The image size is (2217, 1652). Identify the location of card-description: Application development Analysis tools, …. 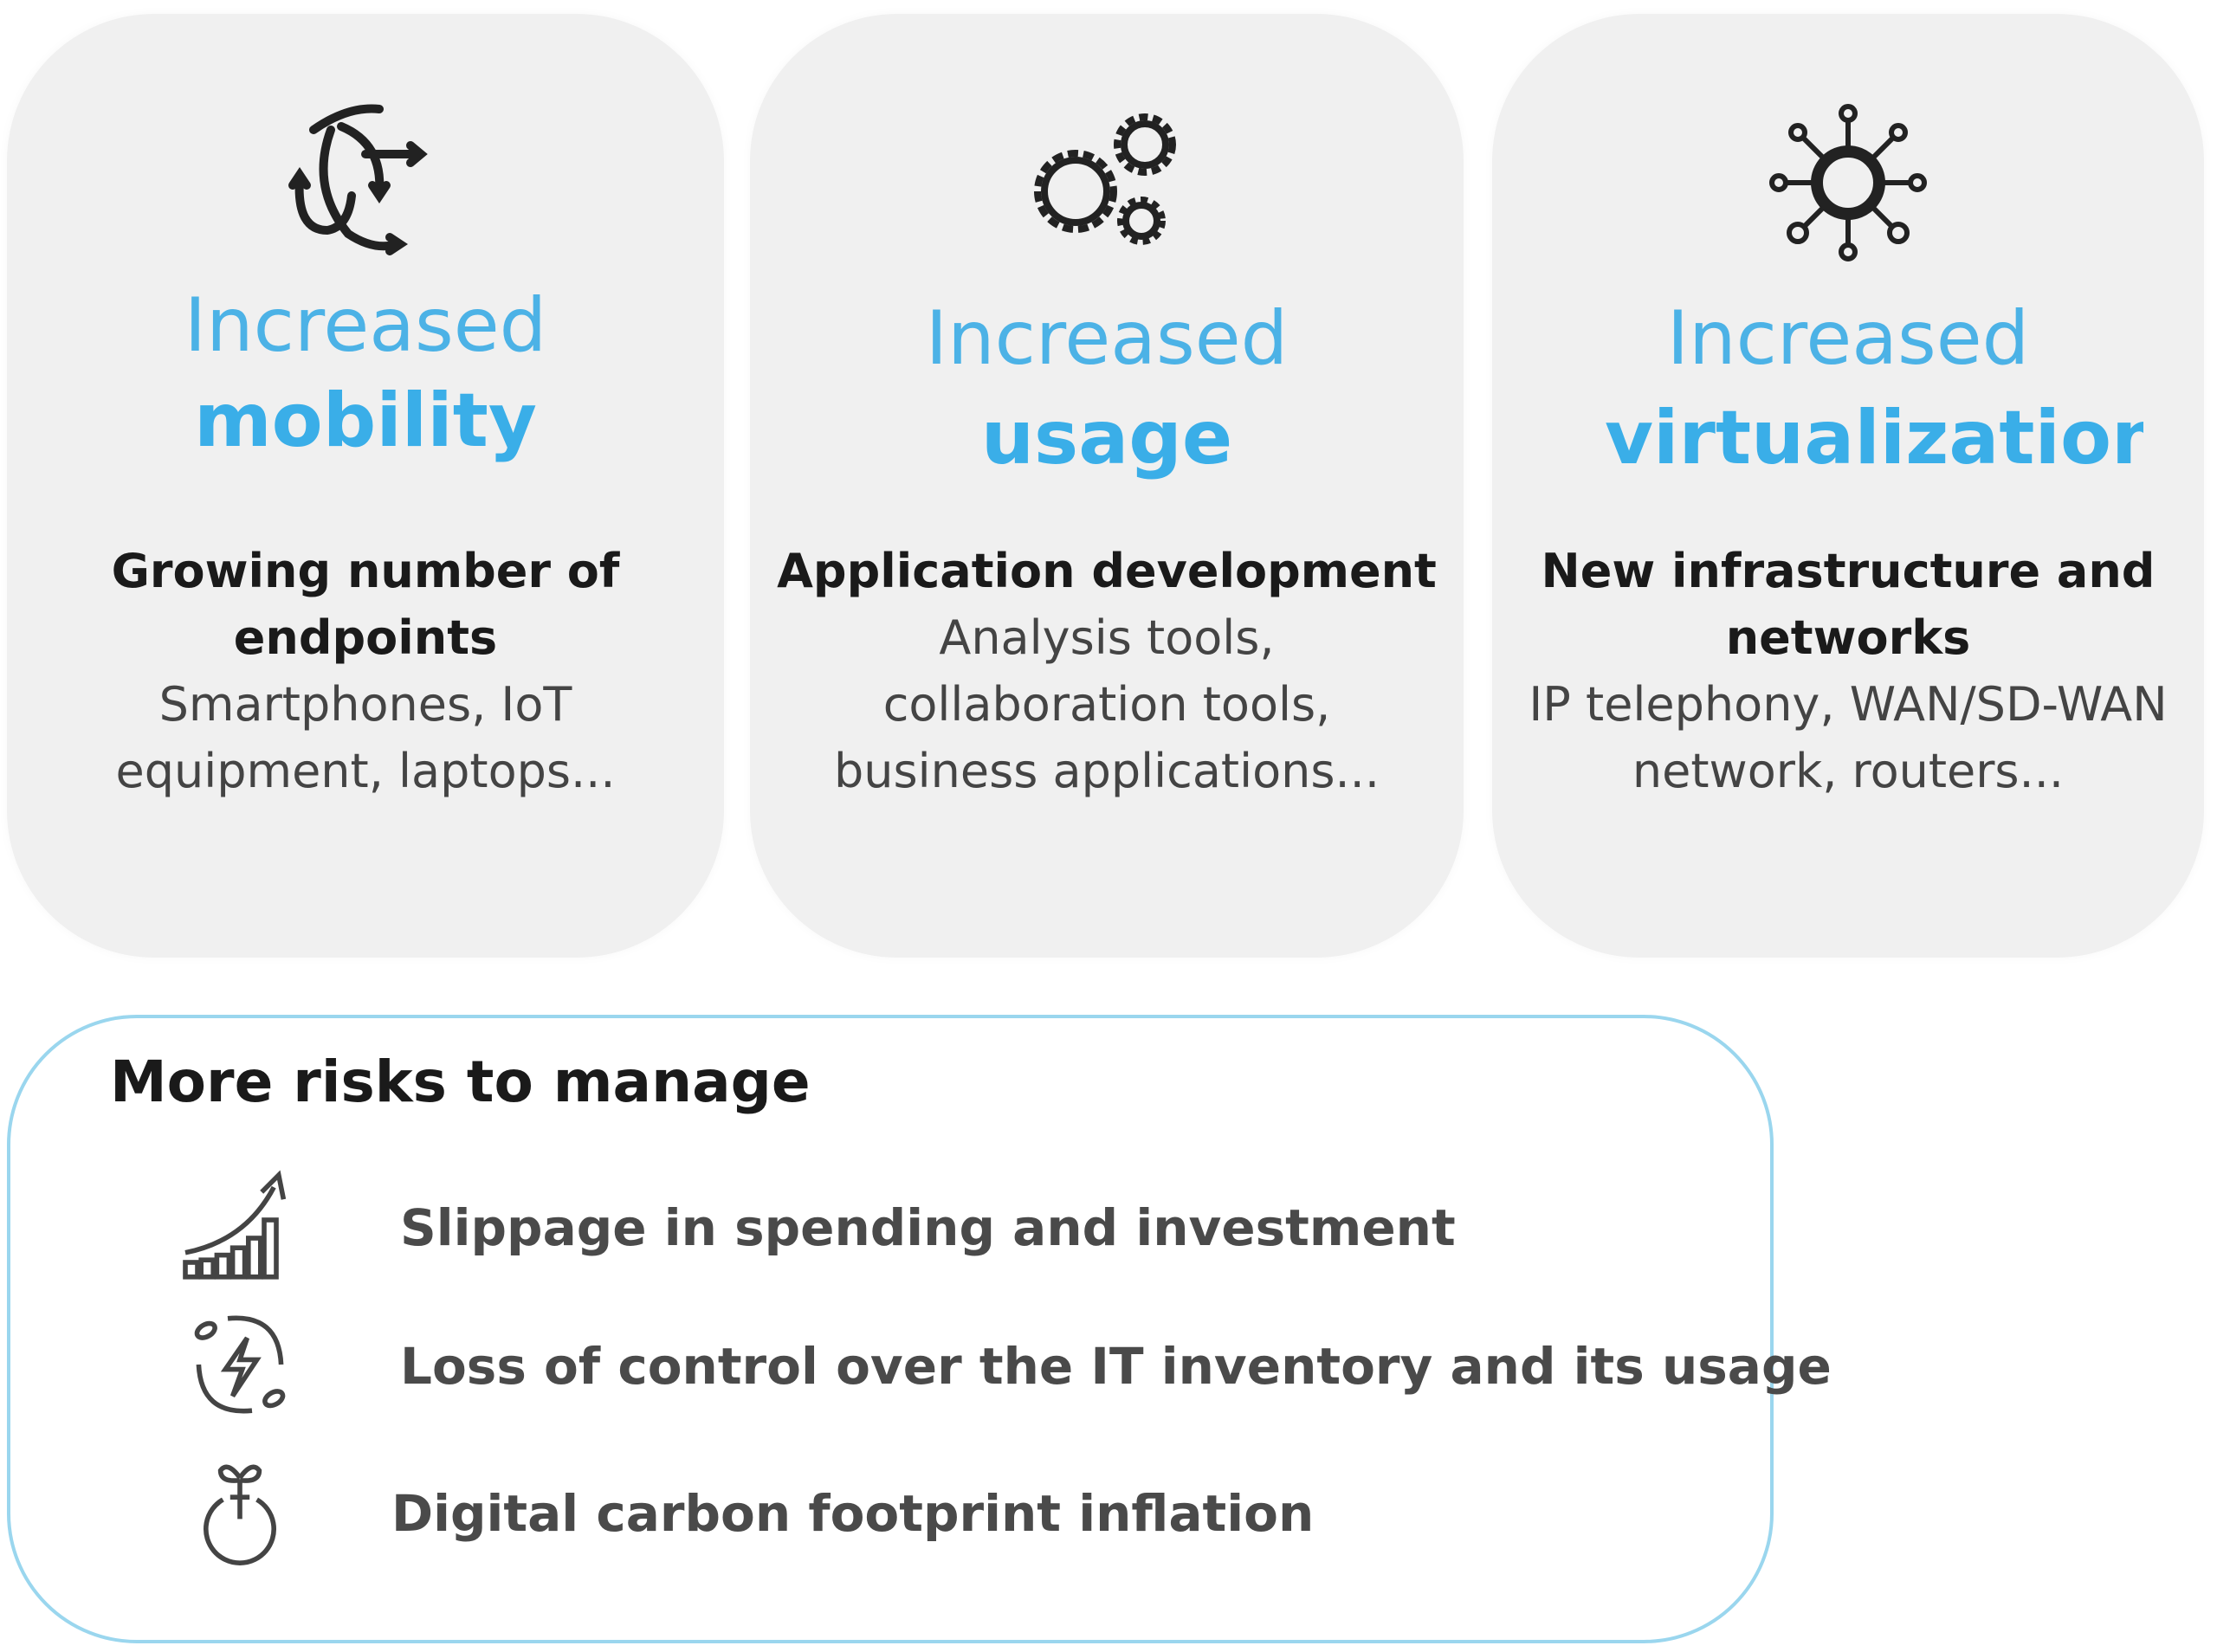
(1106, 671).